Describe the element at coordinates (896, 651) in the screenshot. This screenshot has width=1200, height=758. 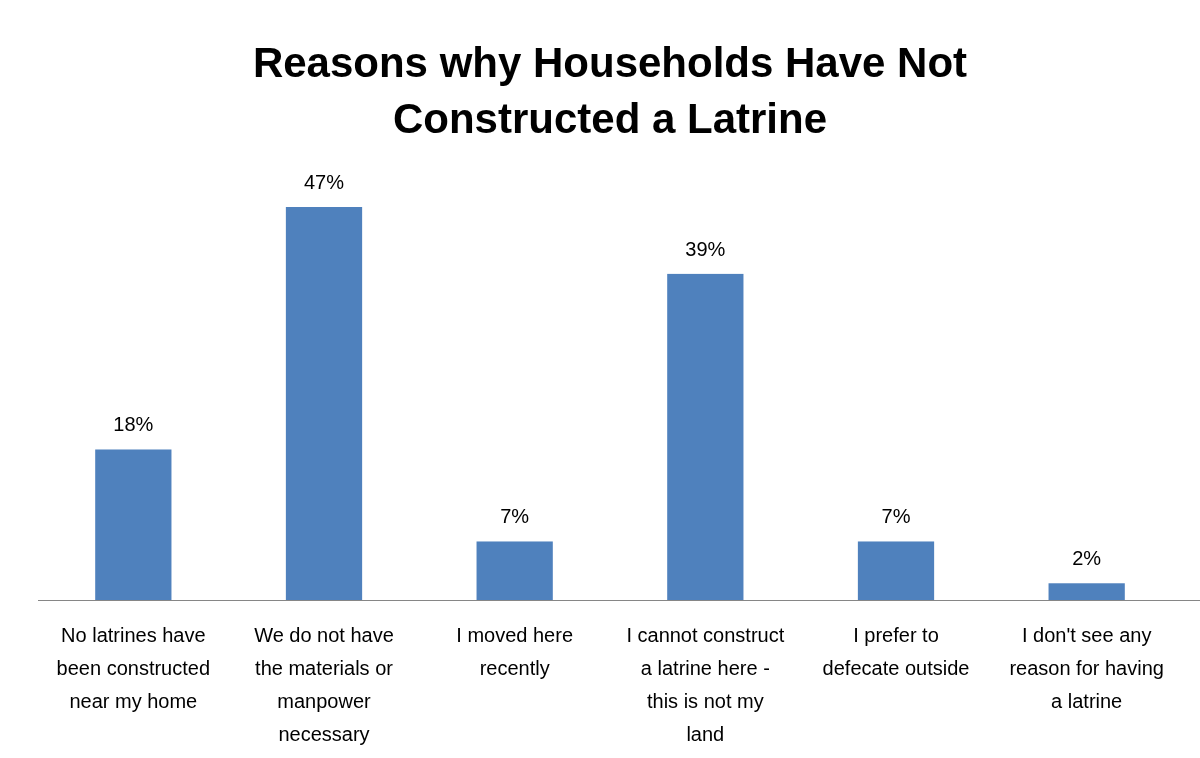
I see `x-tick-label: I prefer to defecate outside` at that location.